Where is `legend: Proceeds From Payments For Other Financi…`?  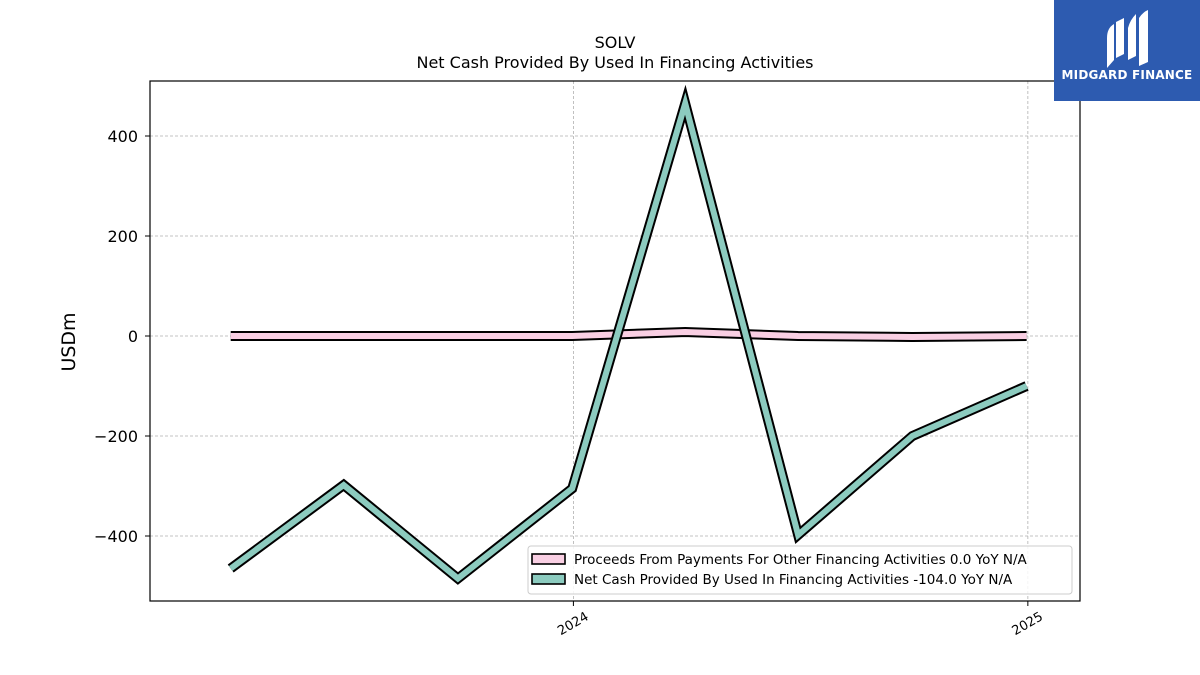 legend: Proceeds From Payments For Other Financi… is located at coordinates (800, 570).